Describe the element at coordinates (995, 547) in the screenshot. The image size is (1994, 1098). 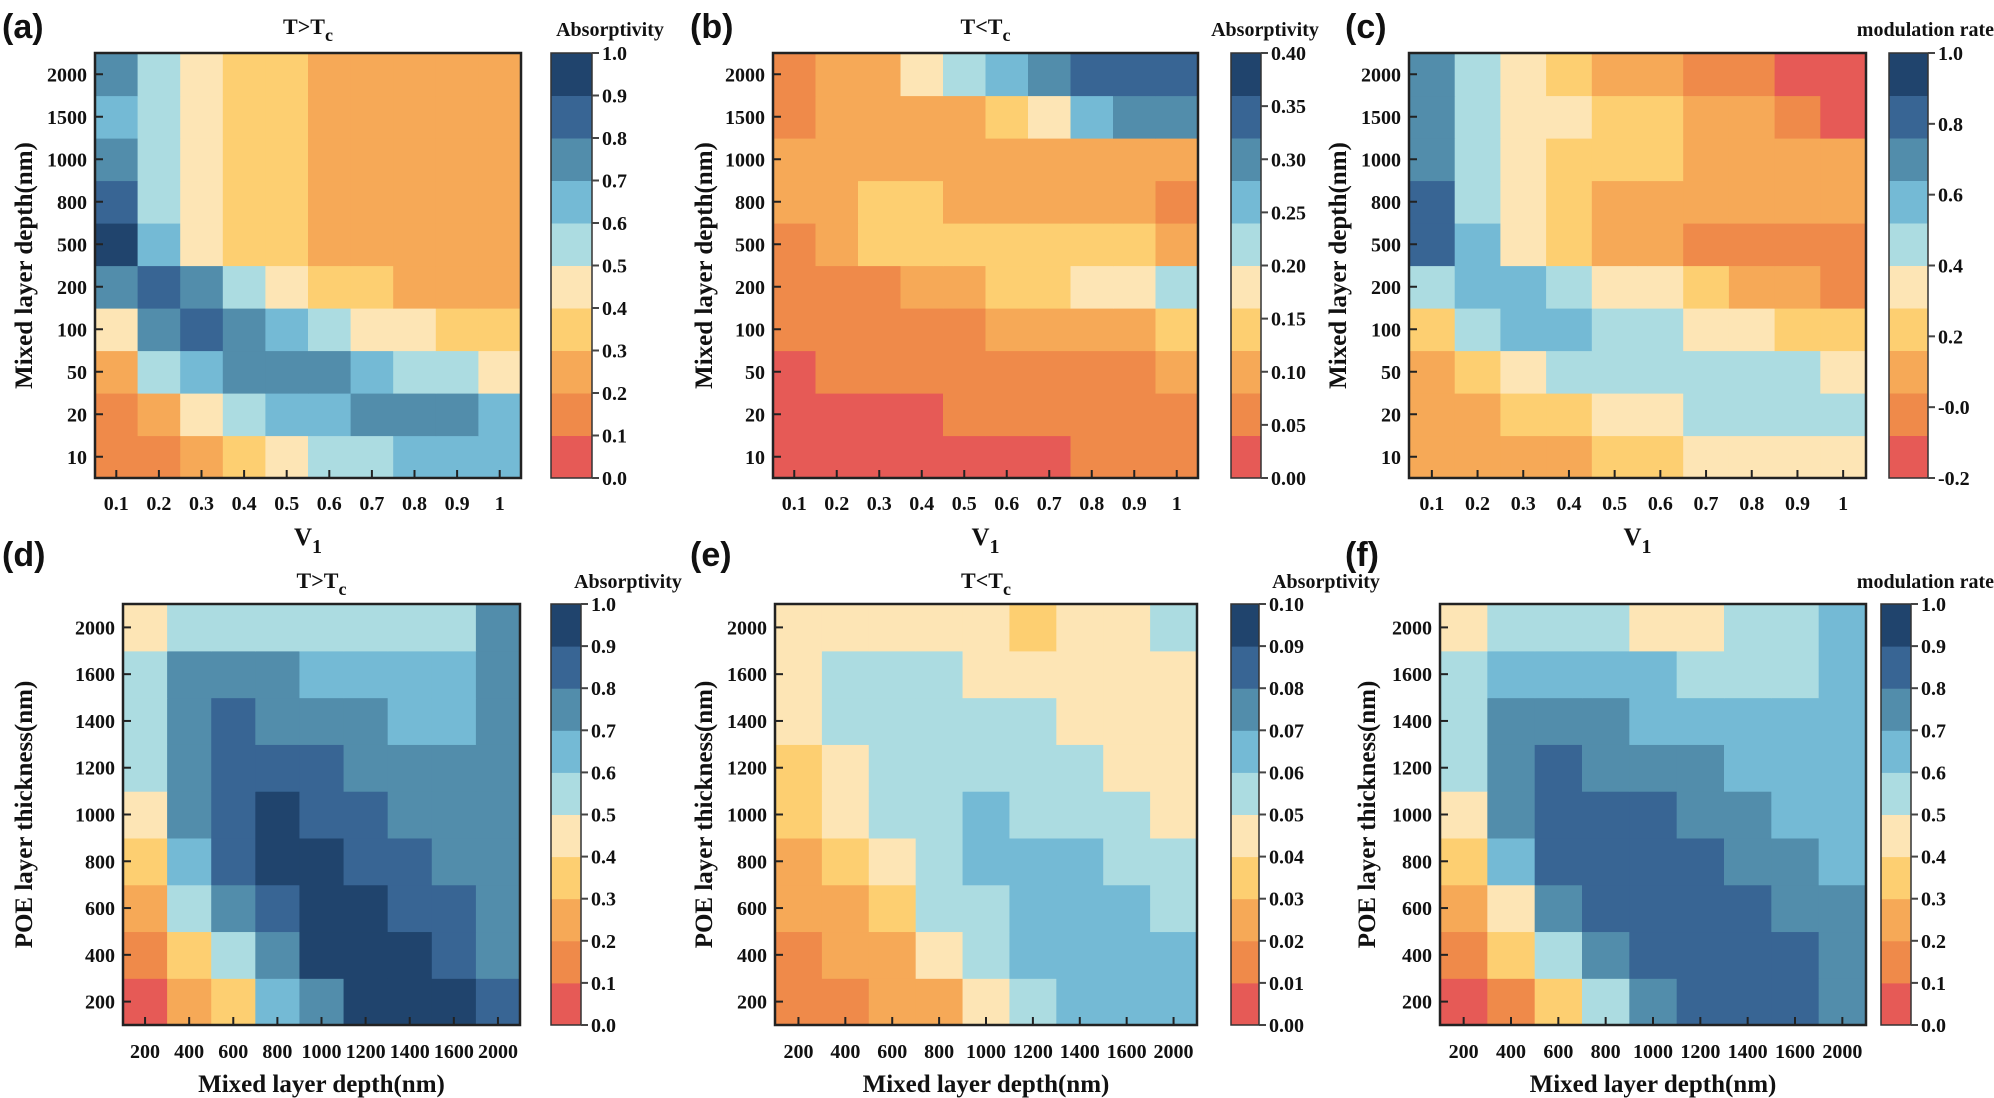
I see `x-axis-label-sub: 1` at that location.